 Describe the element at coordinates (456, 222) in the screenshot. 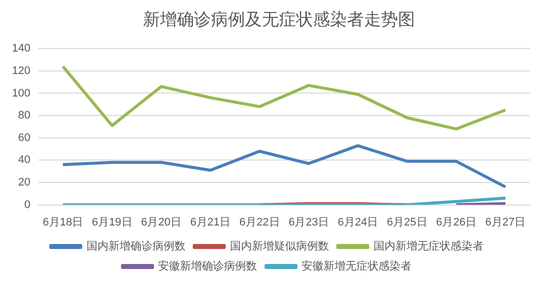

I see `x-tick-label: 6月26日` at that location.